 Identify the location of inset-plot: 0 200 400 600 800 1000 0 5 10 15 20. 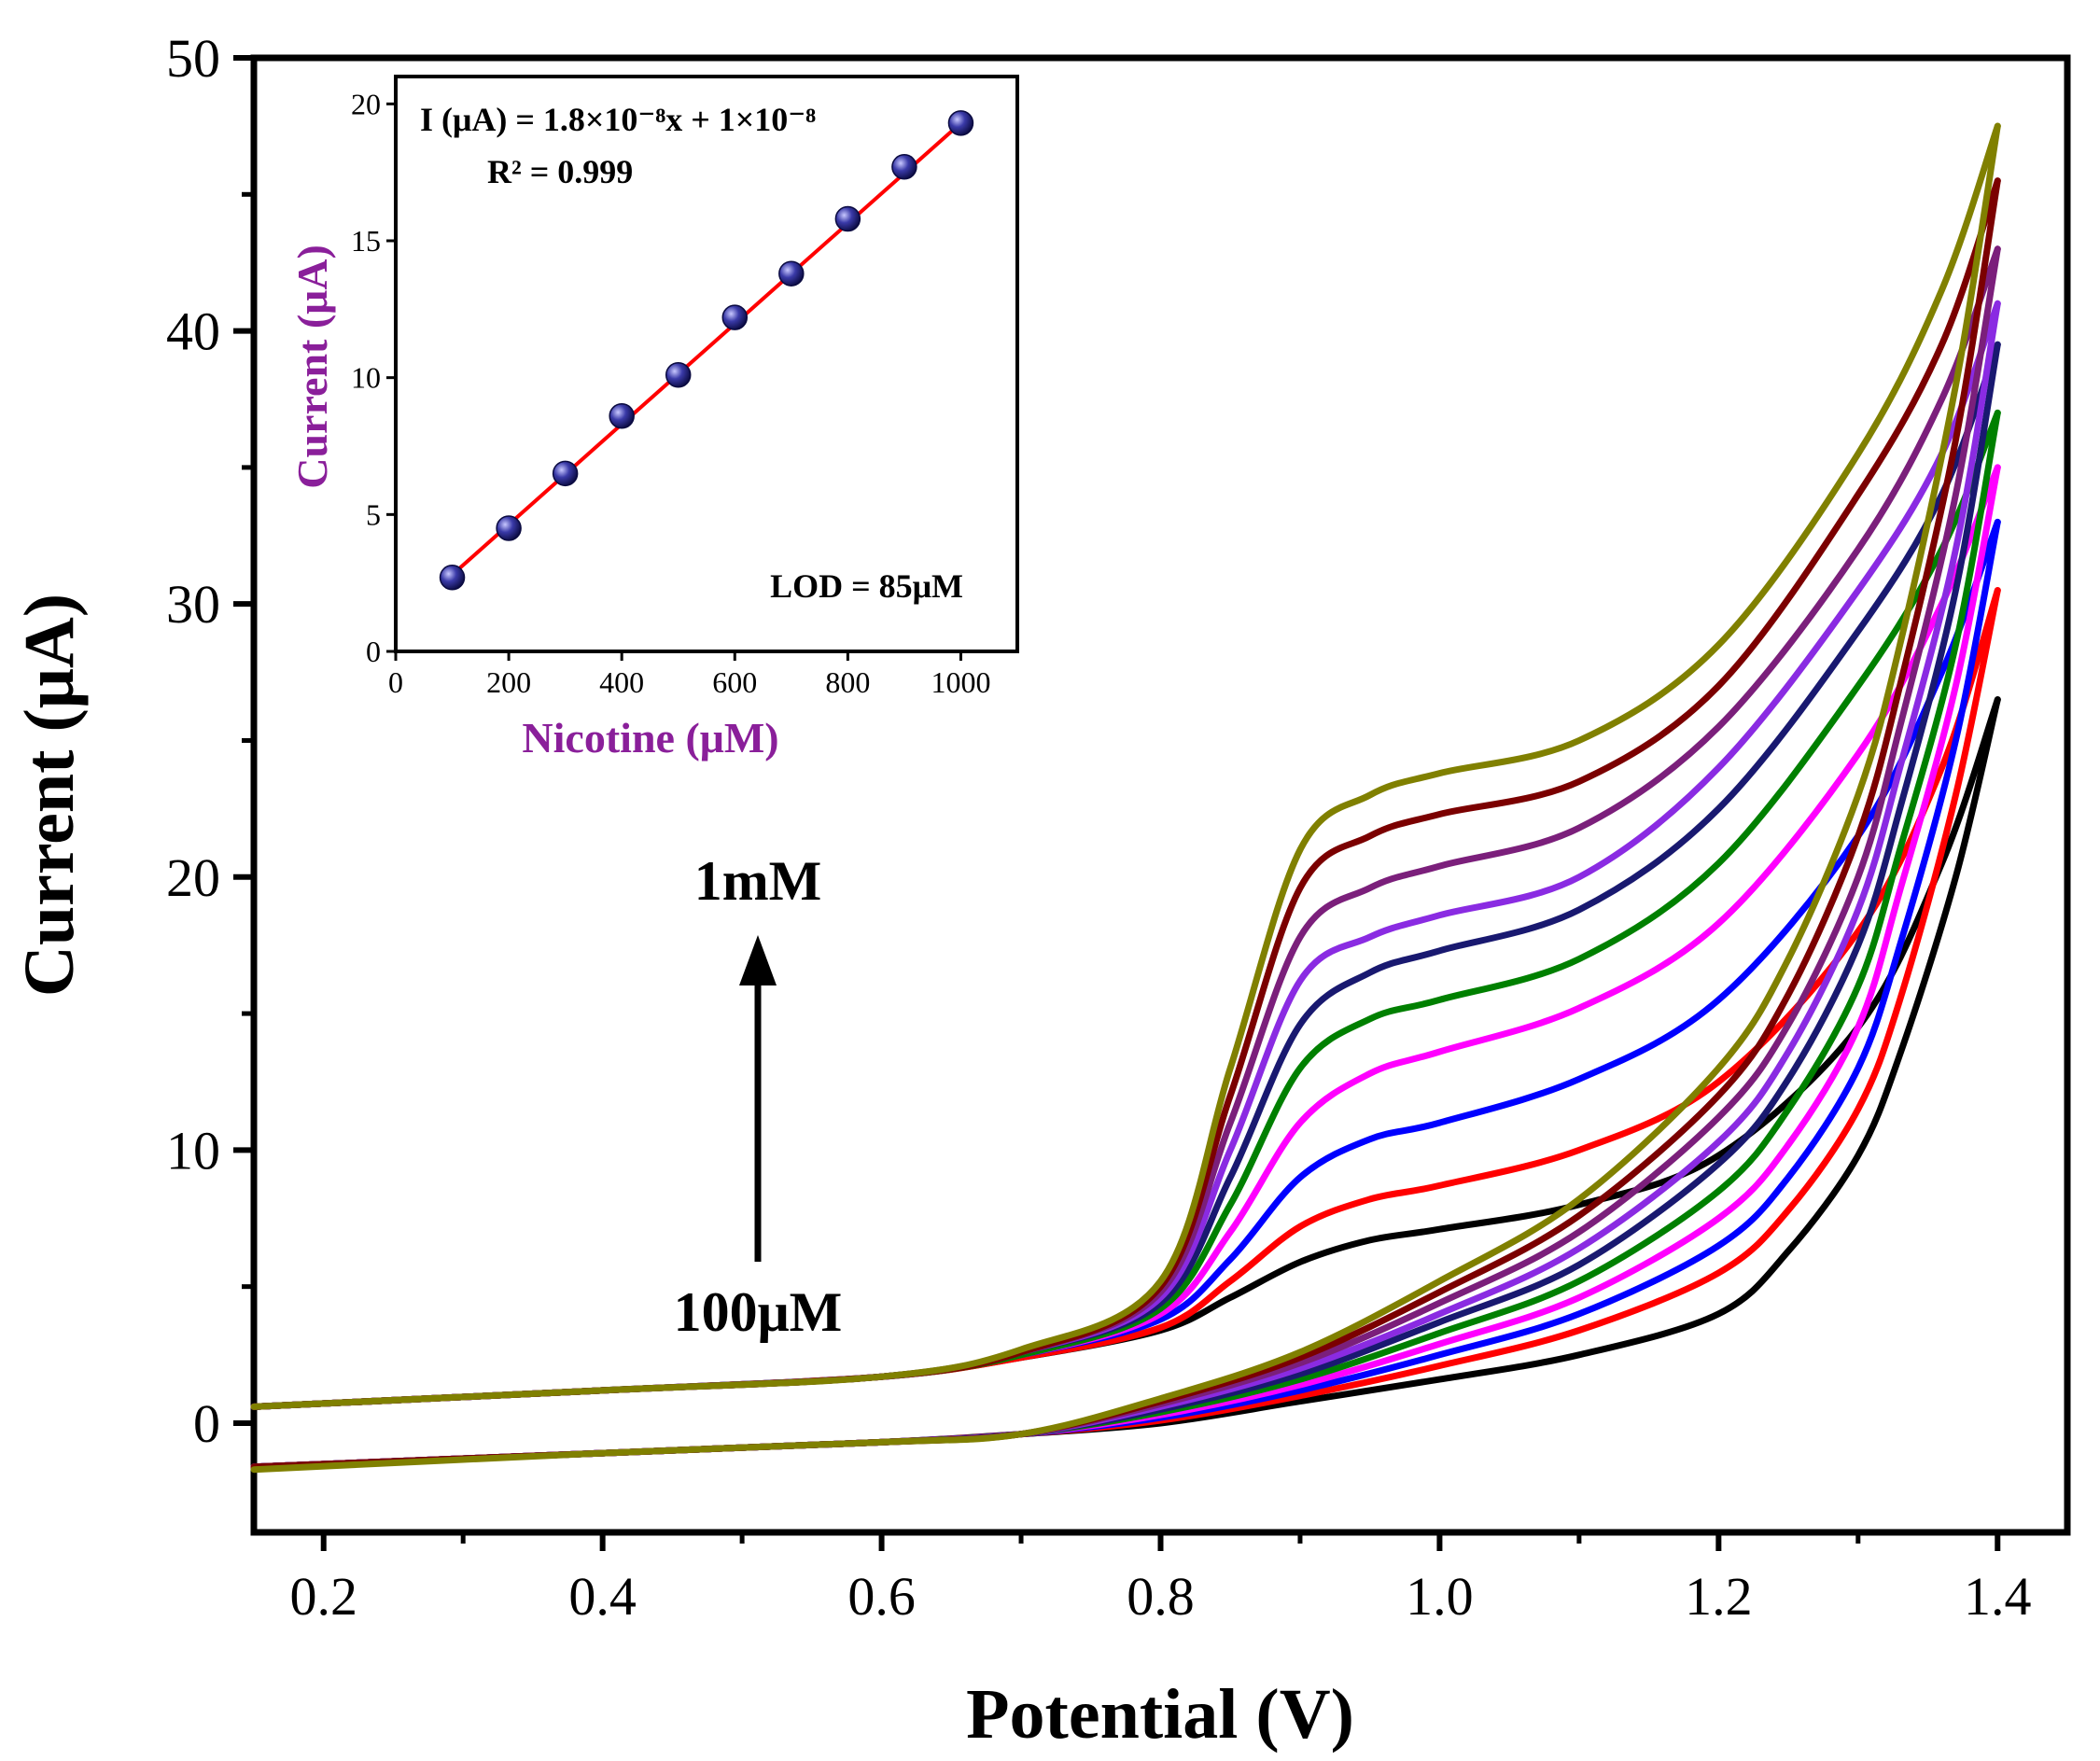
(670, 393).